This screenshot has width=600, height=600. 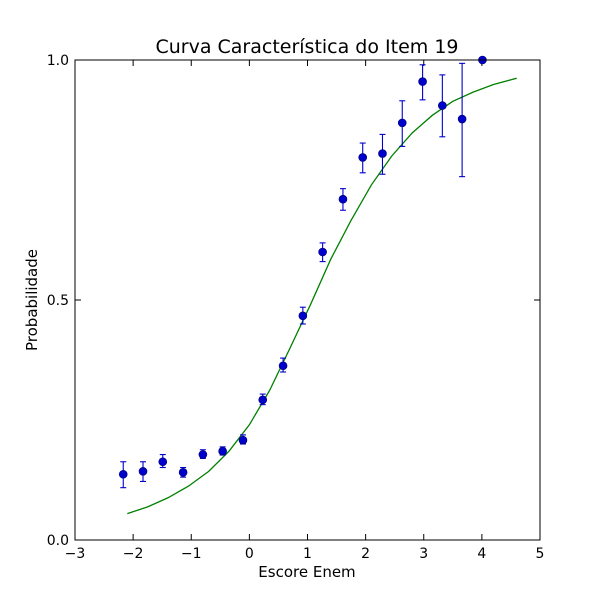 What do you see at coordinates (58, 301) in the screenshot?
I see `y-tick-label: 0.5` at bounding box center [58, 301].